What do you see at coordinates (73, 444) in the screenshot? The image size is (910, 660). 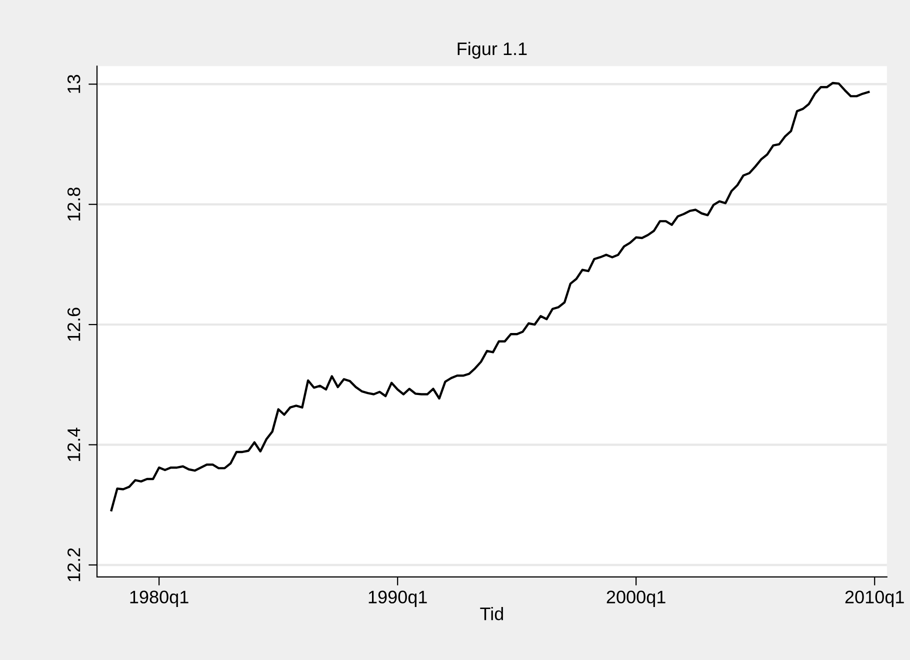 I see `y-tick-label: 12.4` at bounding box center [73, 444].